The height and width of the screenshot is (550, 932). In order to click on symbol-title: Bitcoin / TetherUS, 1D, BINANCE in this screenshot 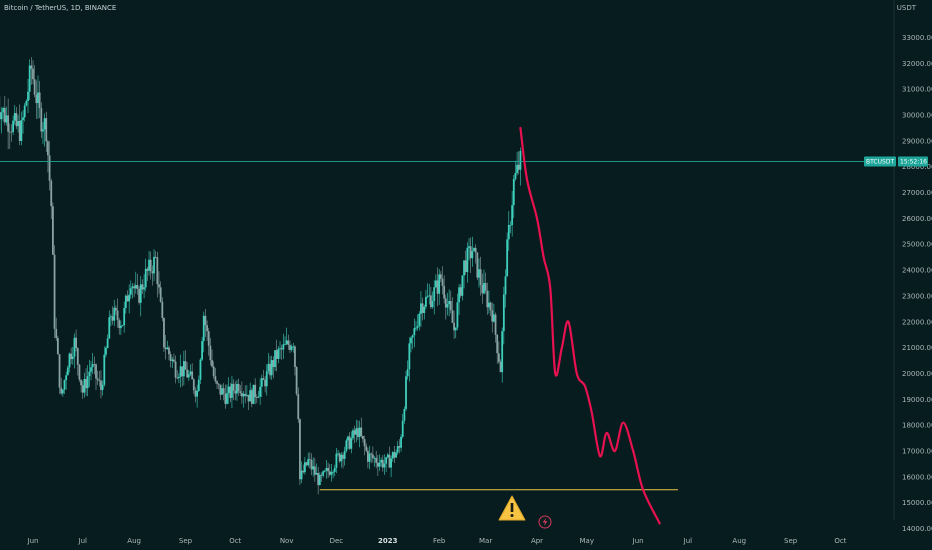, I will do `click(60, 8)`.